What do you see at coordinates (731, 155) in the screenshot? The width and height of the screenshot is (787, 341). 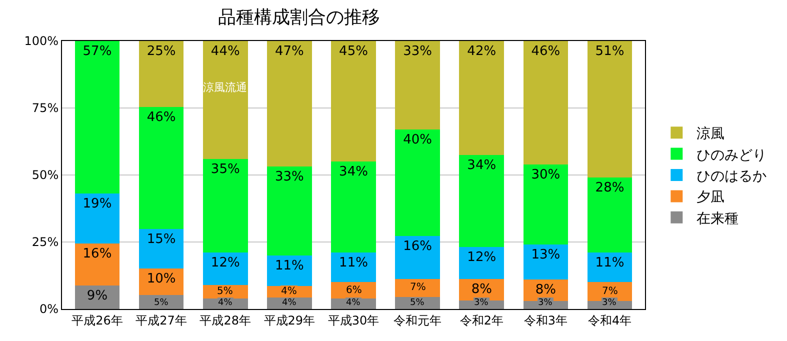 I see `legend-label: ひのみどり` at bounding box center [731, 155].